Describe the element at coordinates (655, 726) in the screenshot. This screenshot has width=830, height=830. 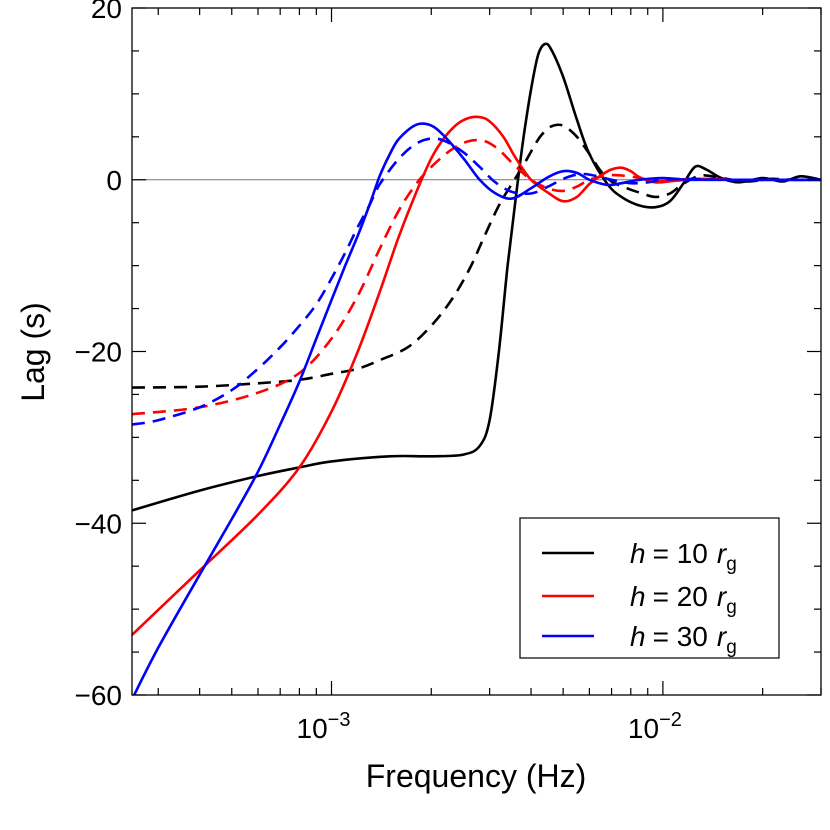
I see `x-tick-label: 10⁻²` at that location.